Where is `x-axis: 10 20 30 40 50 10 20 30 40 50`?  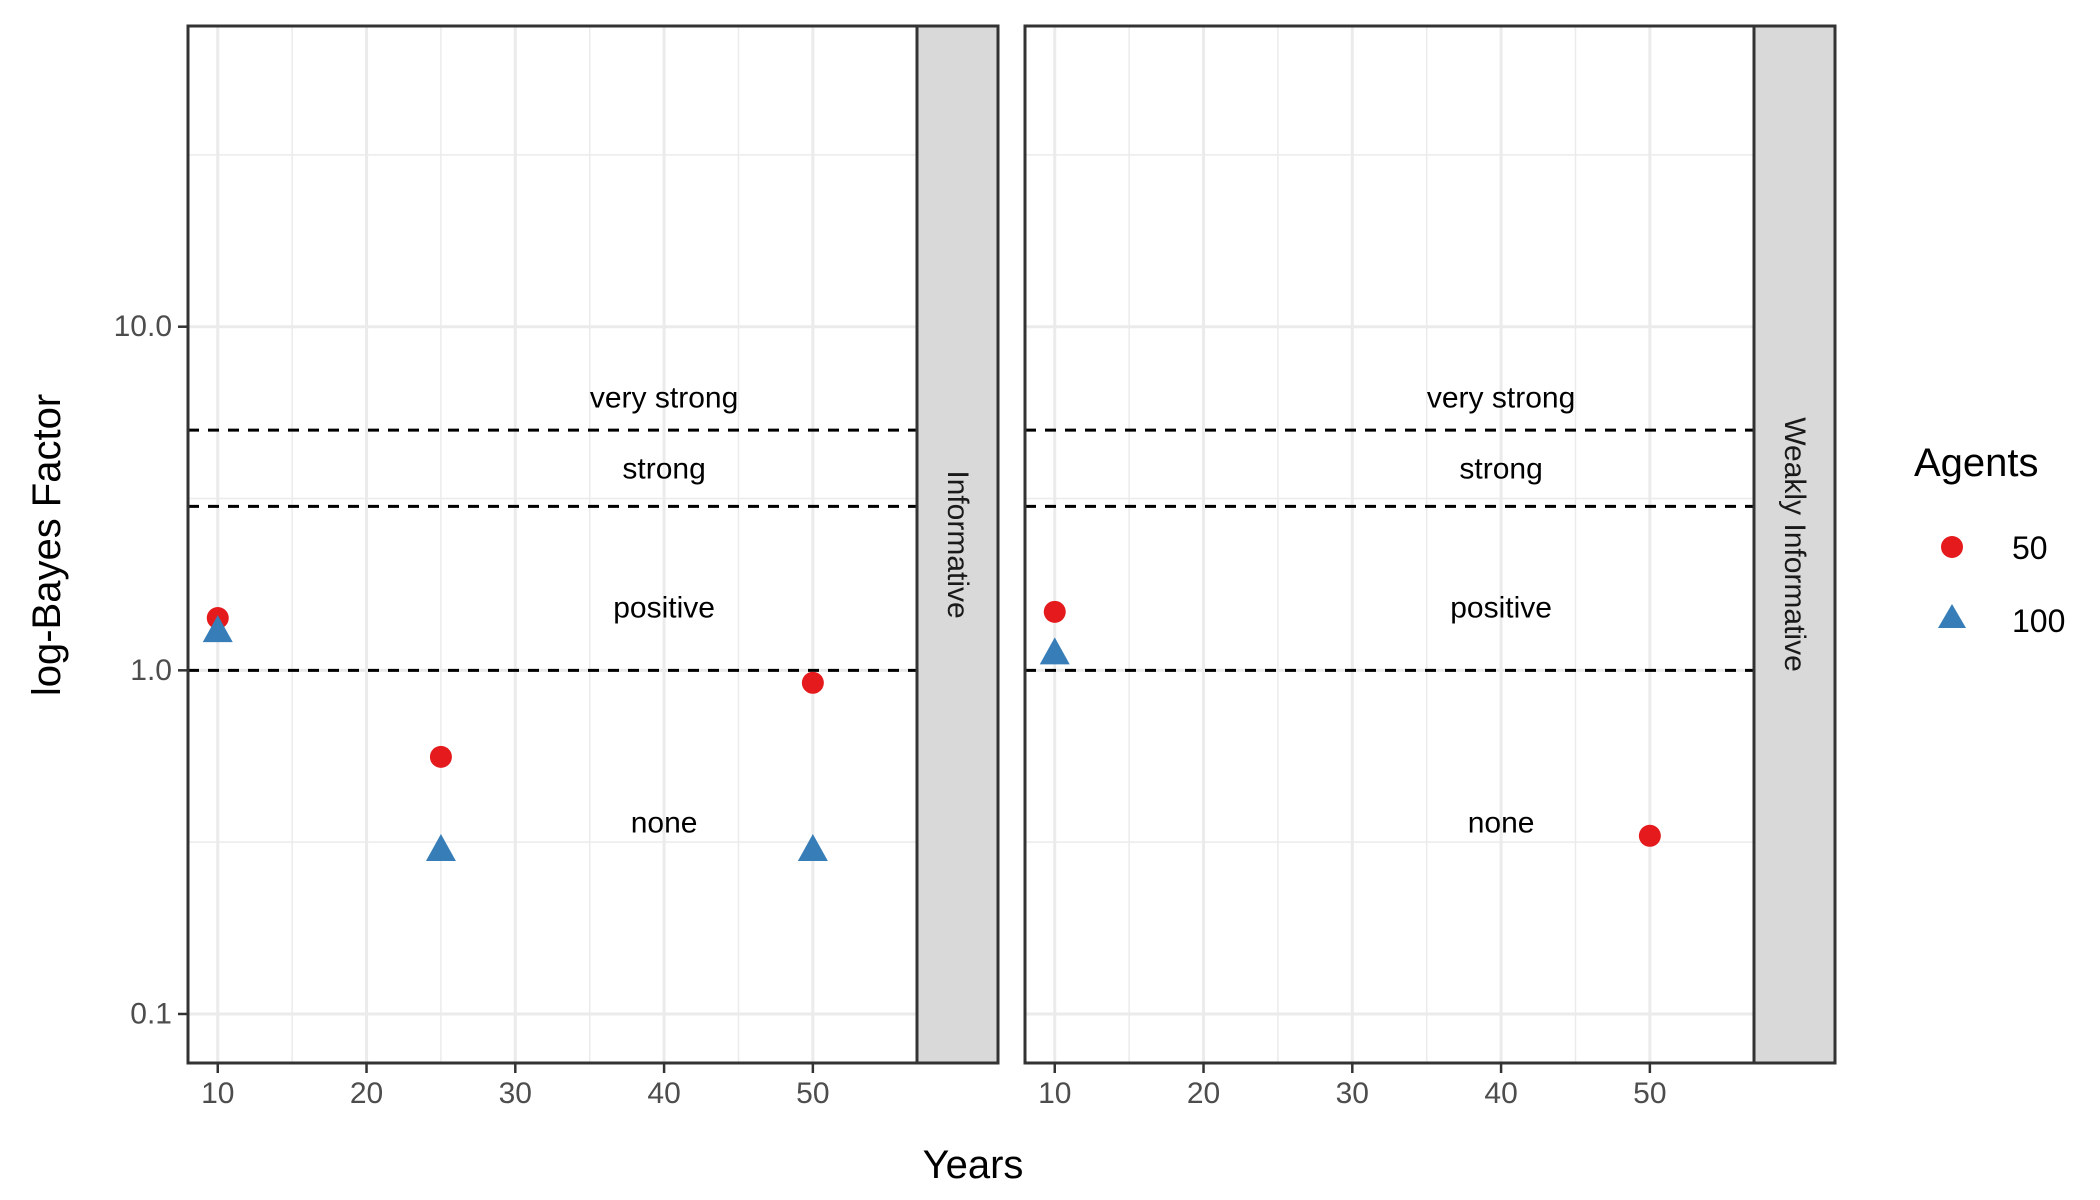
x-axis: 10 20 30 40 50 10 20 30 40 50 is located at coordinates (934, 1086).